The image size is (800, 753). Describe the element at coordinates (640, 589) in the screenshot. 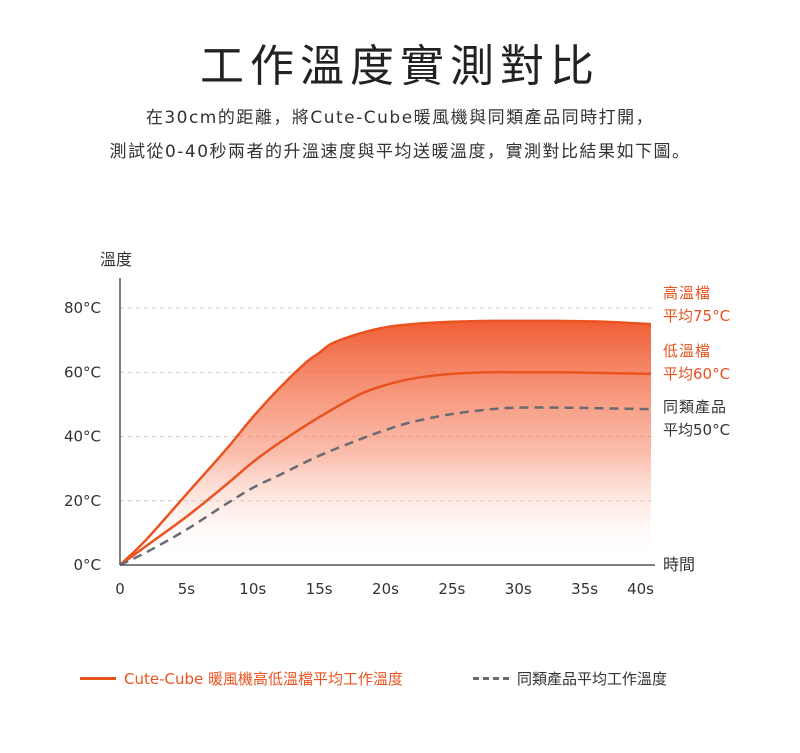

I see `x-tick-label: 40s` at that location.